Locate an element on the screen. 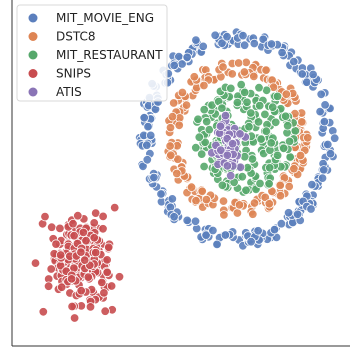 This screenshot has width=350, height=349. legend-label-mit-movie-eng: MIT_MOVIE_ENG is located at coordinates (105, 18).